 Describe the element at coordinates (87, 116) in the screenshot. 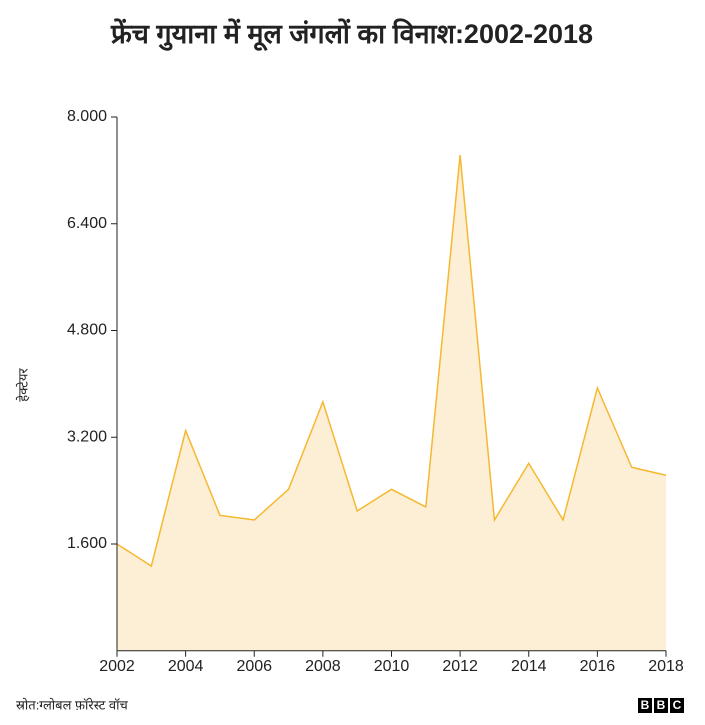

I see `y-tick-label: 8.000` at that location.